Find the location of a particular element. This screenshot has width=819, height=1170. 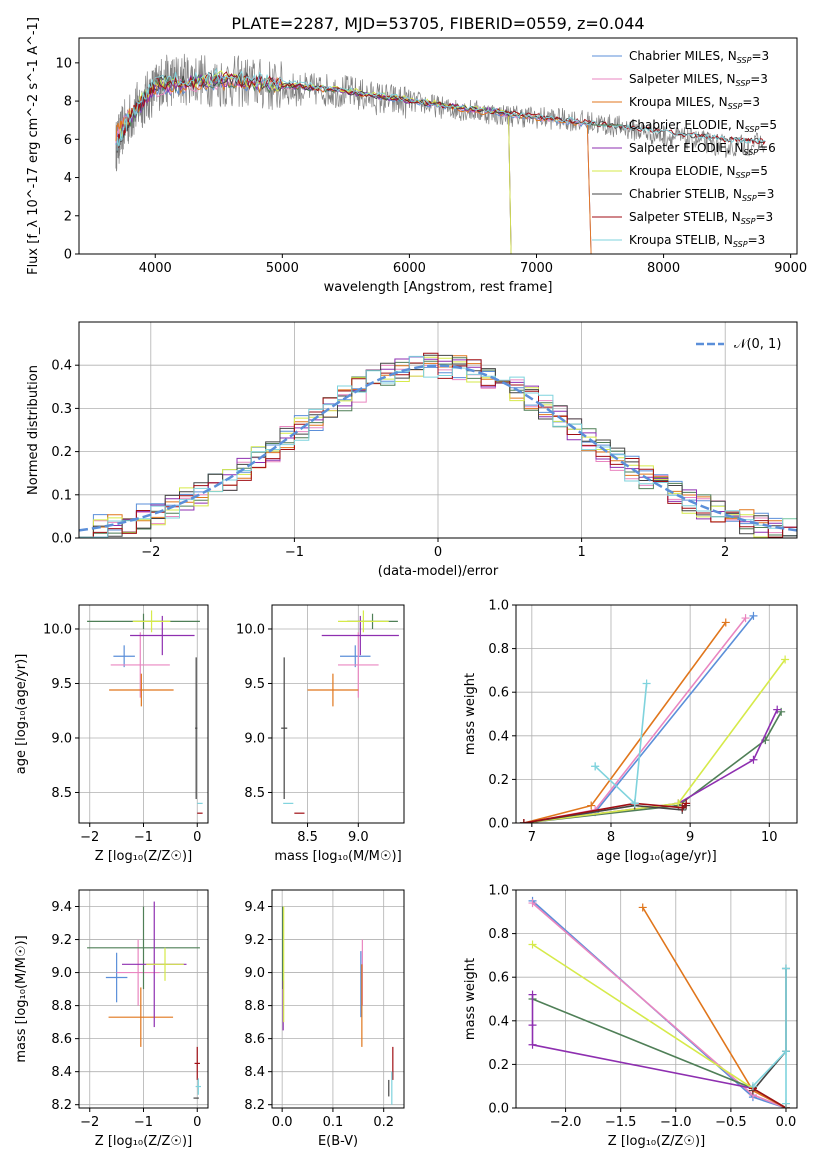

x-tick-label: 0.0 is located at coordinates (786, 1122).